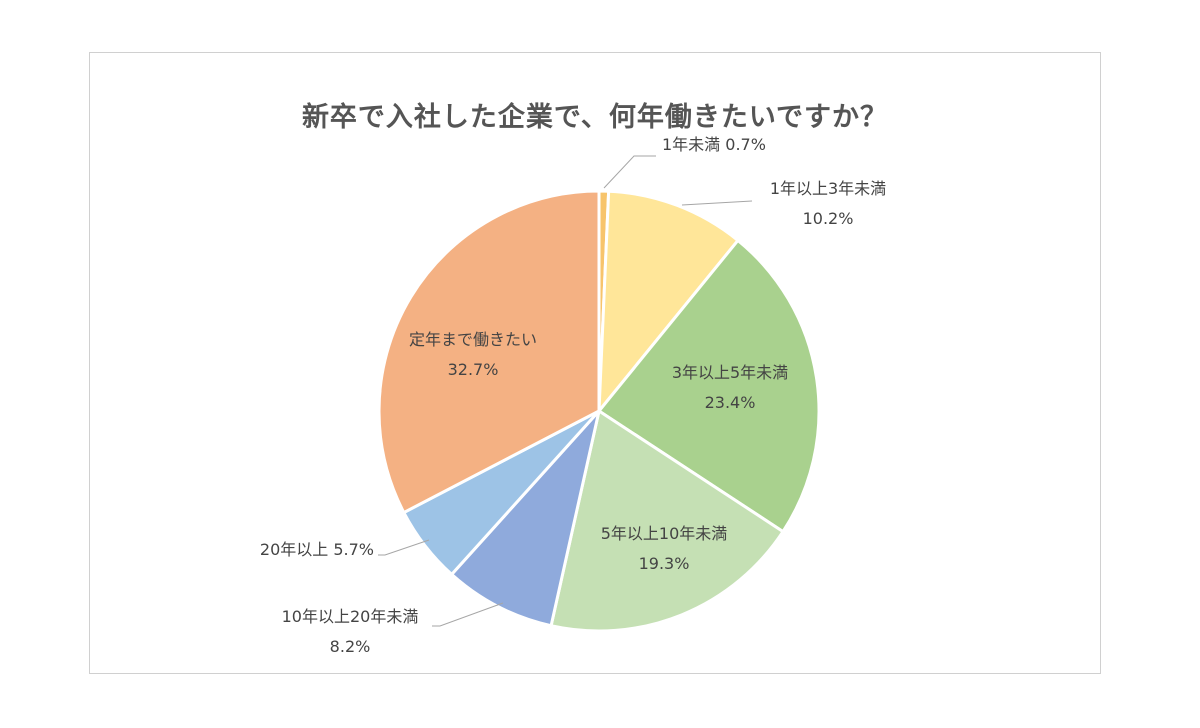 Image resolution: width=1200 pixels, height=728 pixels. What do you see at coordinates (664, 563) in the screenshot?
I see `slice-value-4: 19.3%` at bounding box center [664, 563].